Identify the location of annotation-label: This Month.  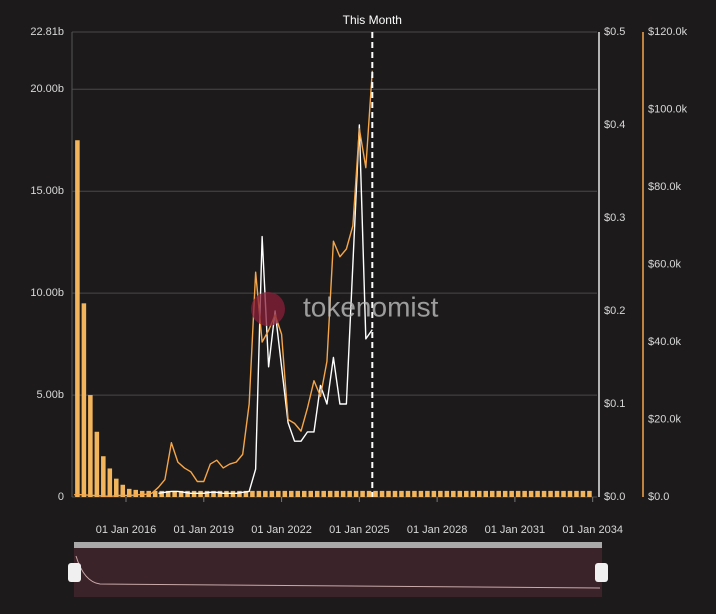
(372, 20).